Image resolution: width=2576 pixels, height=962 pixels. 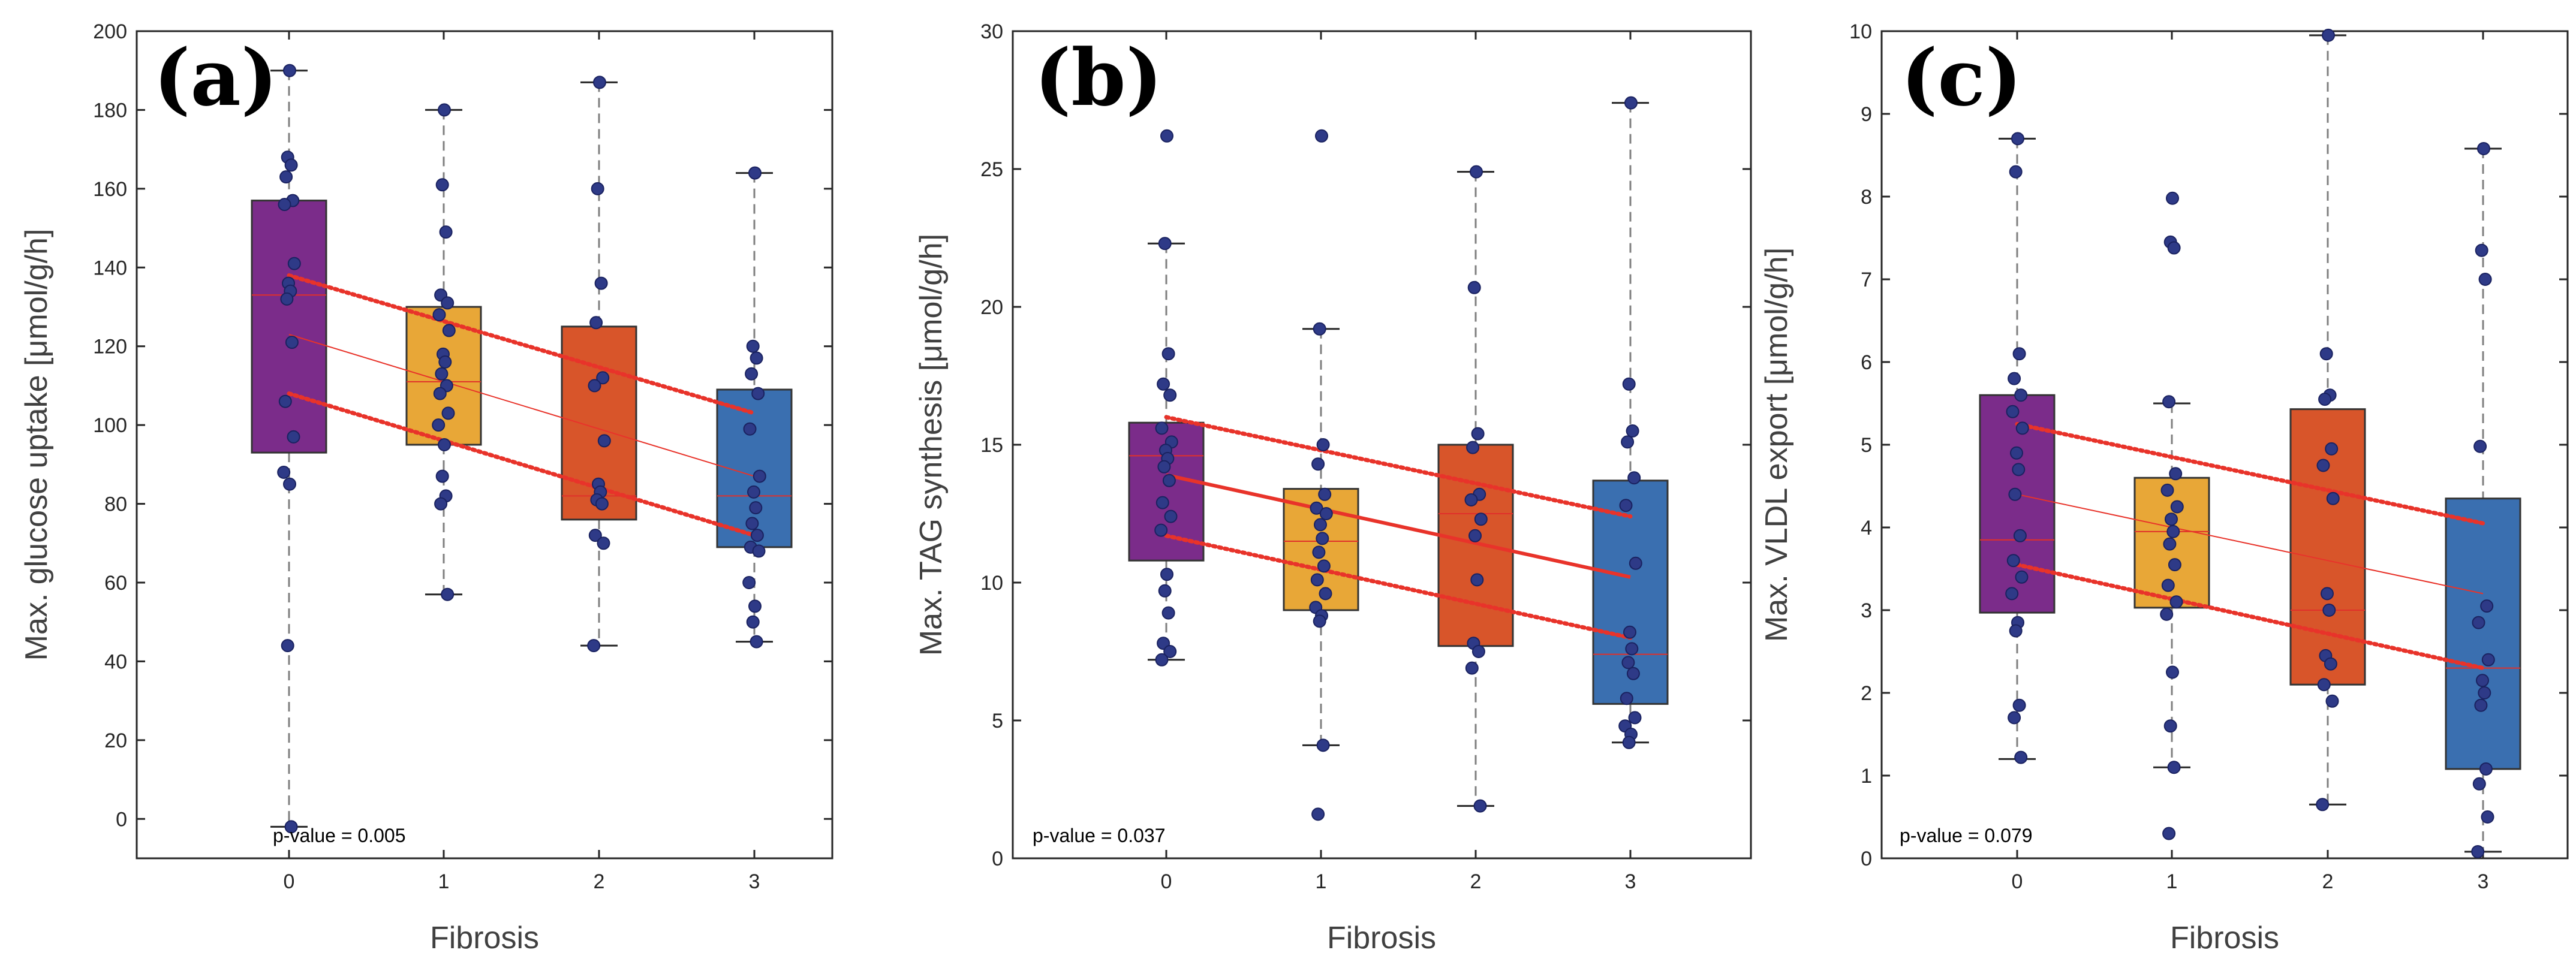 I want to click on y-tick-label: 3, so click(x=1866, y=610).